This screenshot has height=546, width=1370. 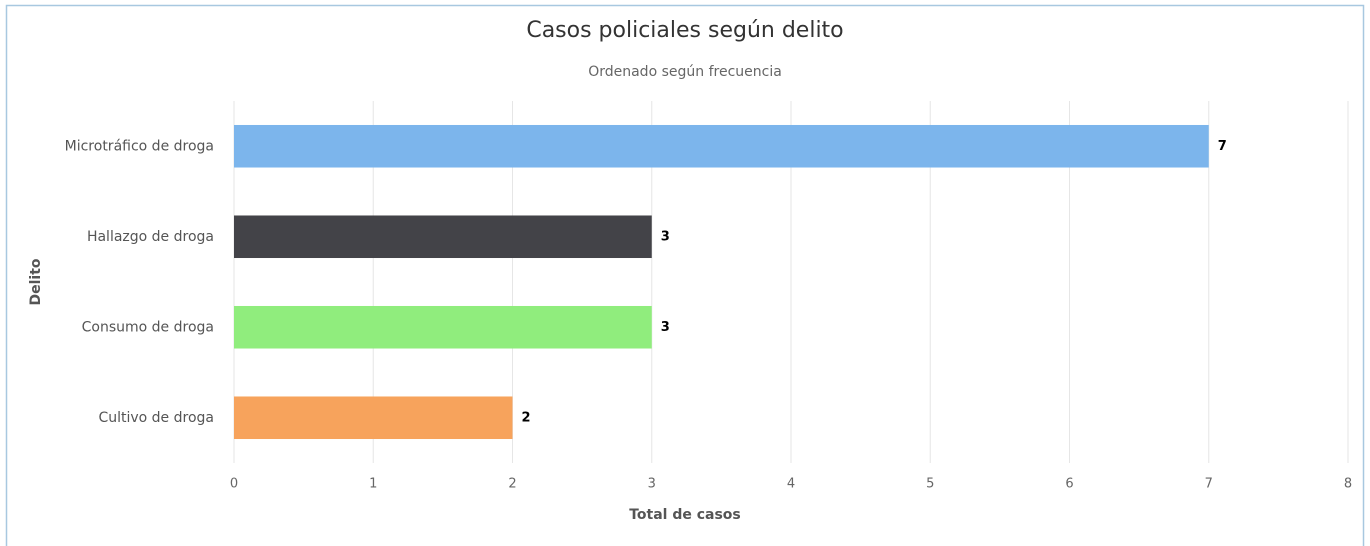 What do you see at coordinates (791, 484) in the screenshot?
I see `x-tick-label: 4` at bounding box center [791, 484].